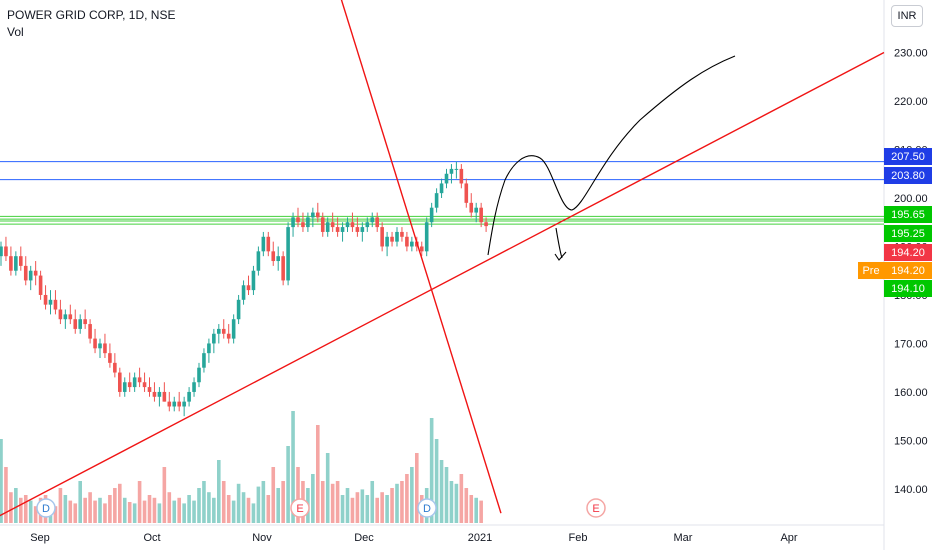  Describe the element at coordinates (480, 538) in the screenshot. I see `x-tick-label: 2021` at that location.